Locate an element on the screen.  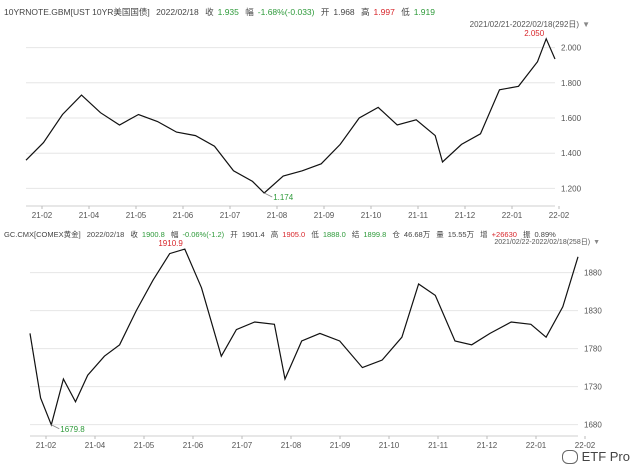
panel1-high: 1.997 is located at coordinates (384, 12).